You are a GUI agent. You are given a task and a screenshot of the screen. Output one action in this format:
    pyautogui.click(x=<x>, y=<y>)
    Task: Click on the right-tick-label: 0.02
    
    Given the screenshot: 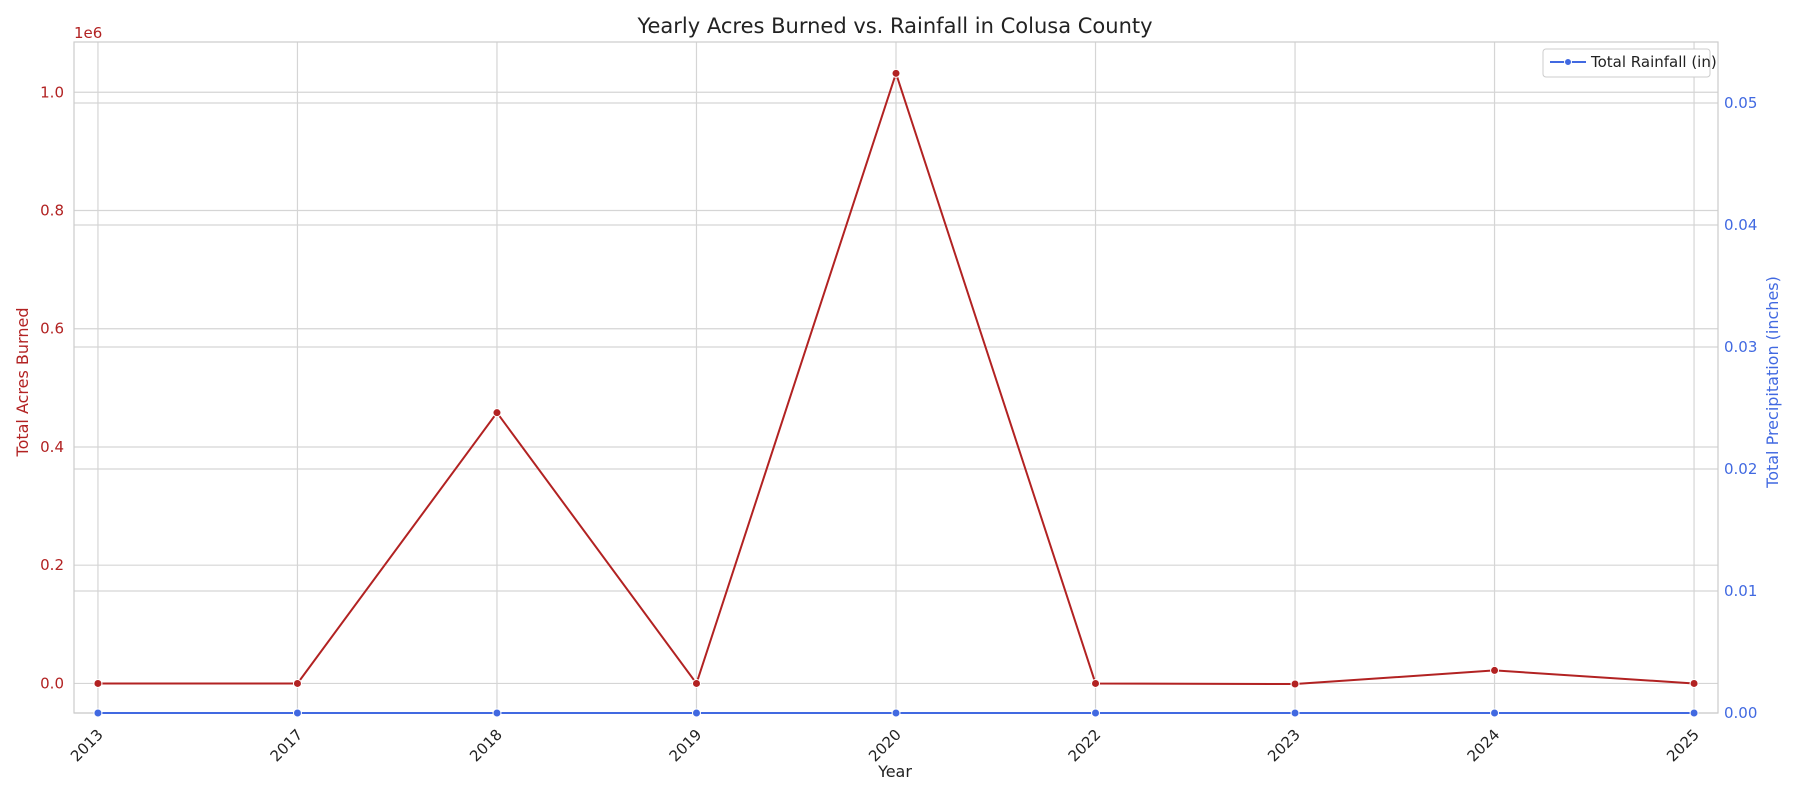 What is the action you would take?
    pyautogui.click(x=1740, y=469)
    